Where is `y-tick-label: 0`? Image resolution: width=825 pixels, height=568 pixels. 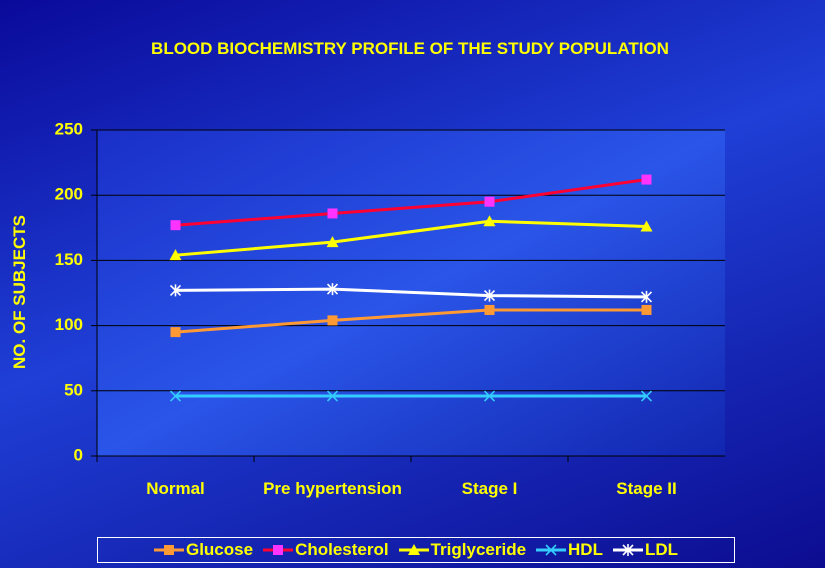 y-tick-label: 0 is located at coordinates (78, 454).